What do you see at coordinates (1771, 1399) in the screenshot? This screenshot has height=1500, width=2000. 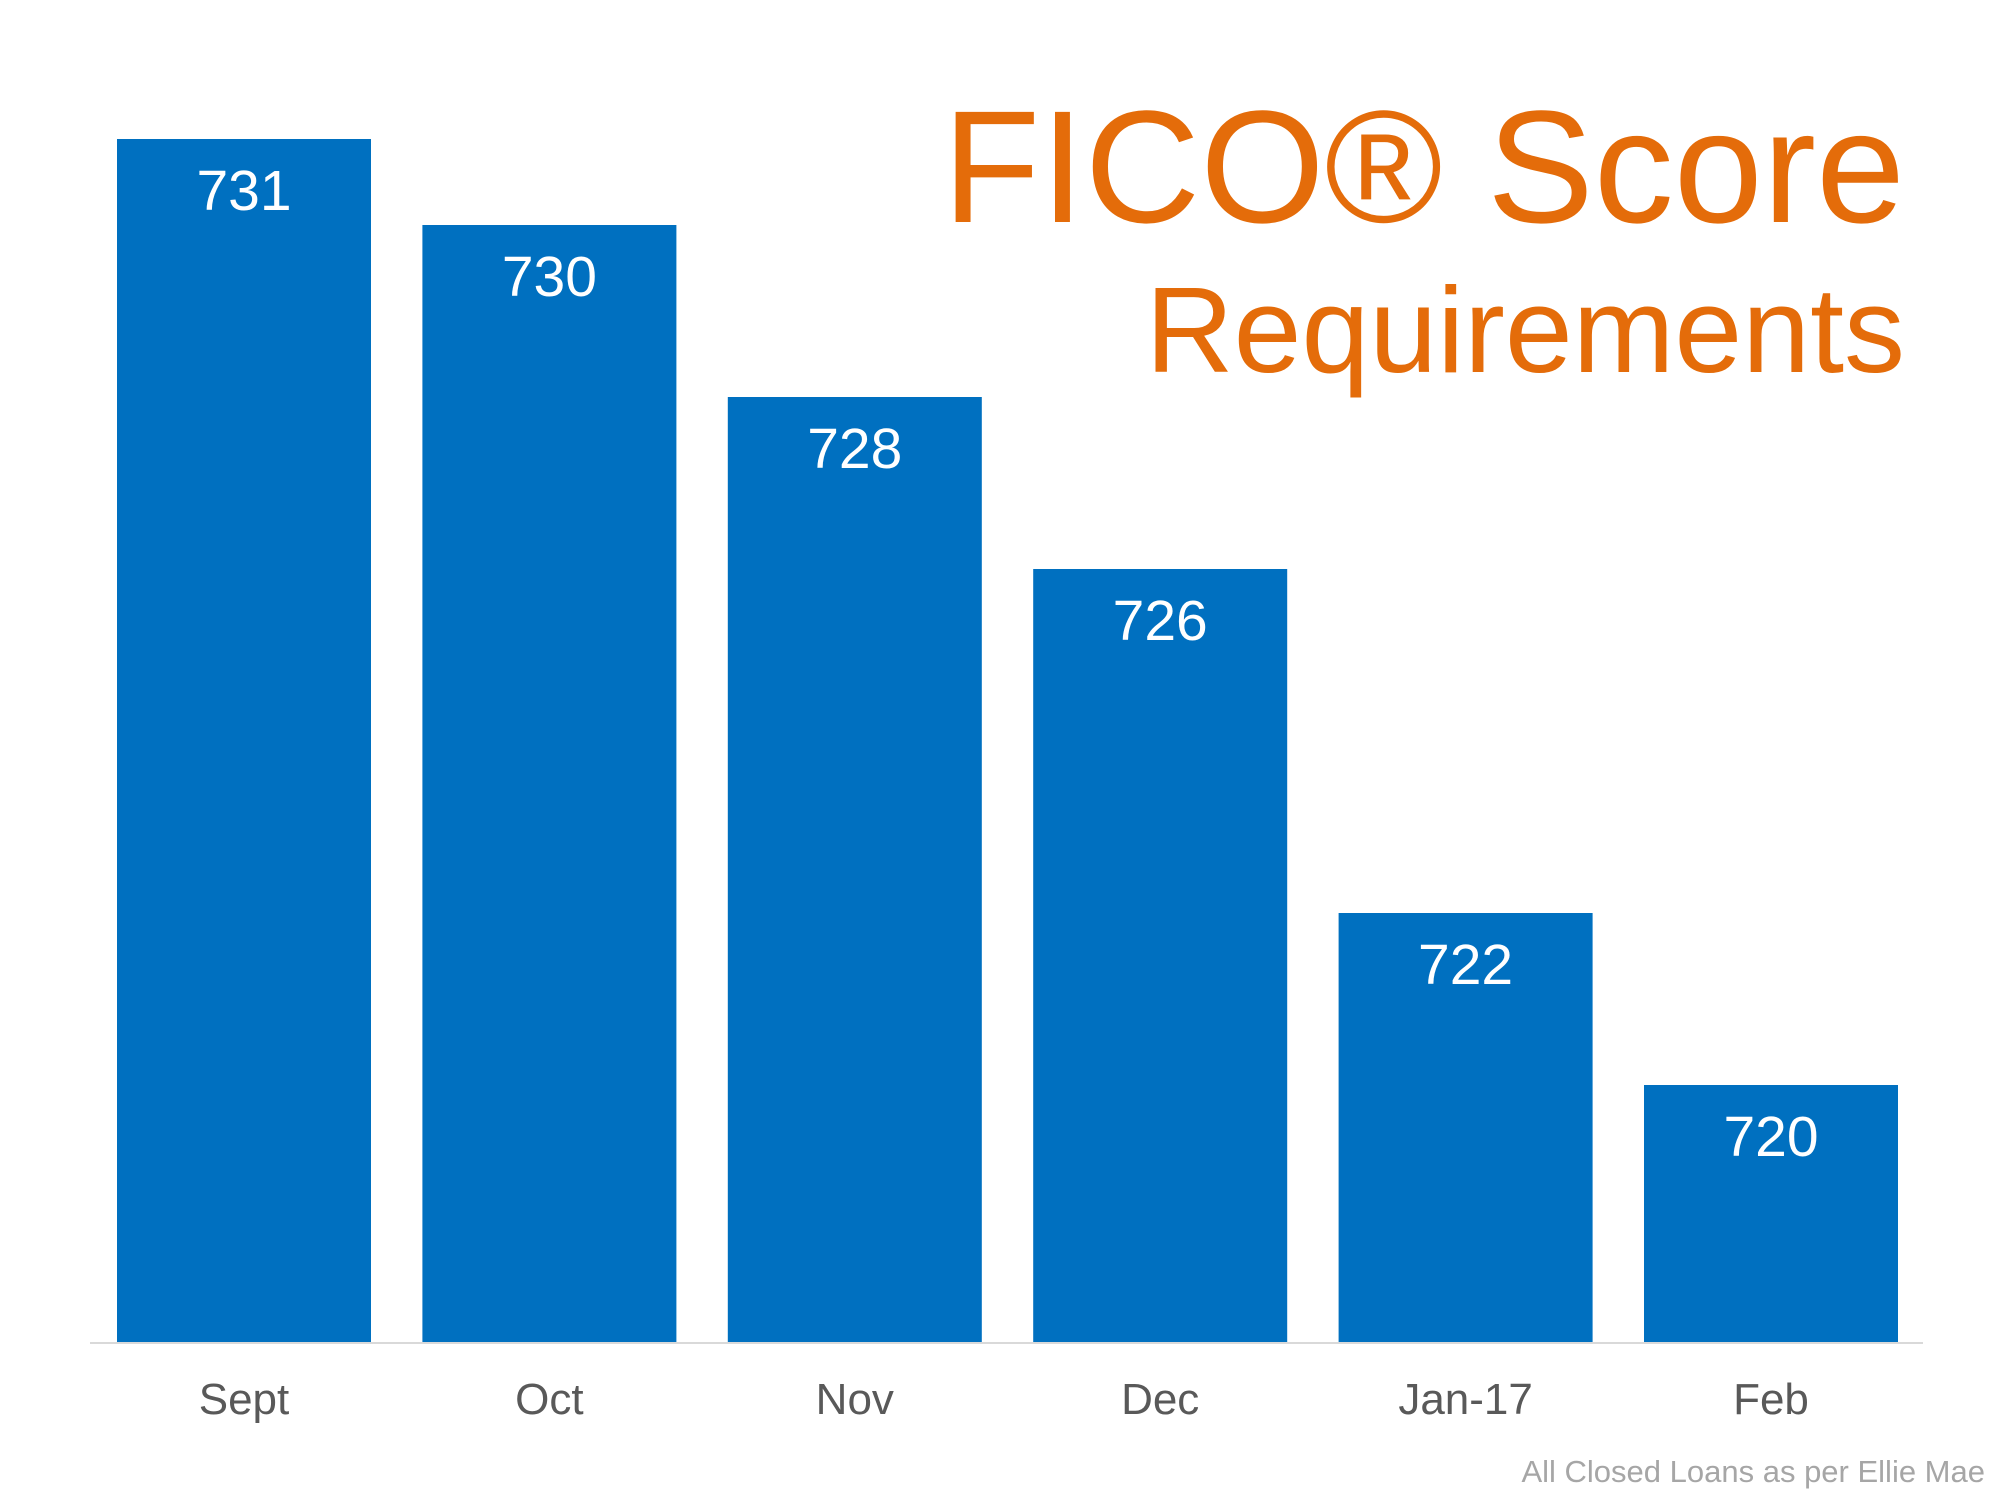 I see `x-tick-label: Feb` at bounding box center [1771, 1399].